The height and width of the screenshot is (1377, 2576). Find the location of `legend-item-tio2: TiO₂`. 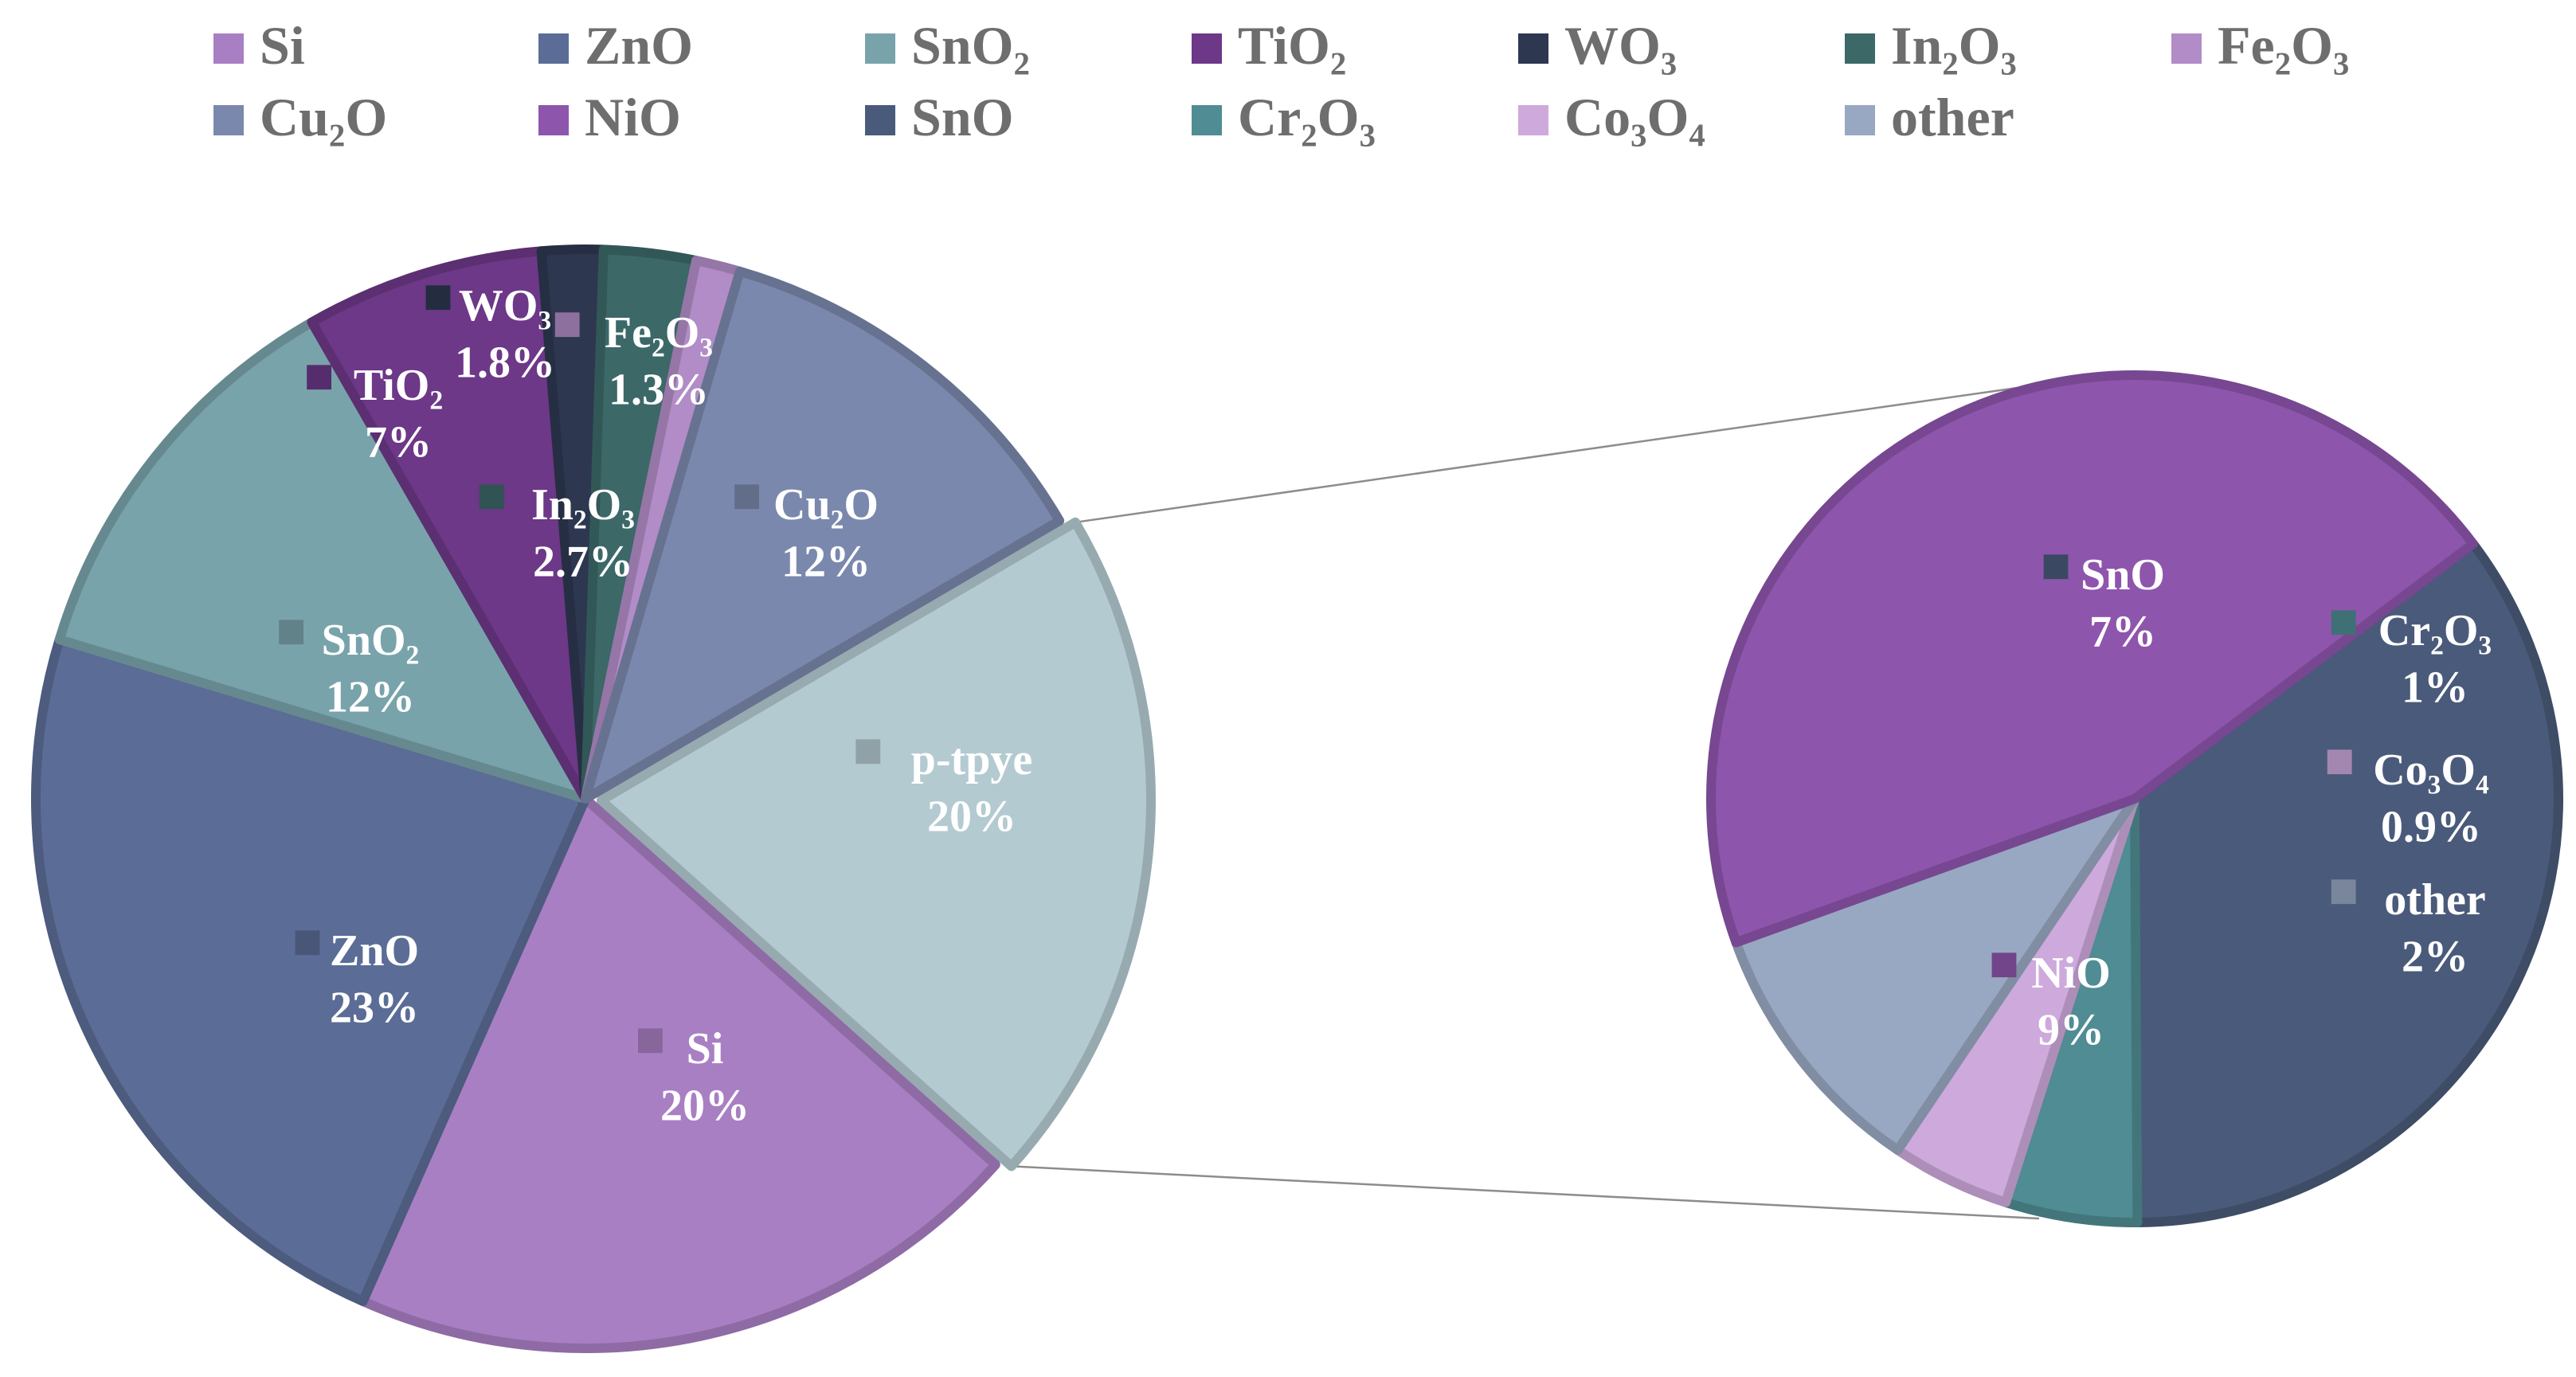

legend-item-tio2: TiO₂ is located at coordinates (1269, 46).